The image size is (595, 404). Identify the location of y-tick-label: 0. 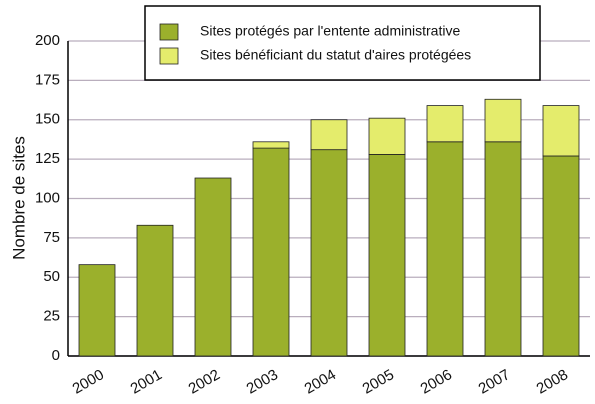
(56, 355).